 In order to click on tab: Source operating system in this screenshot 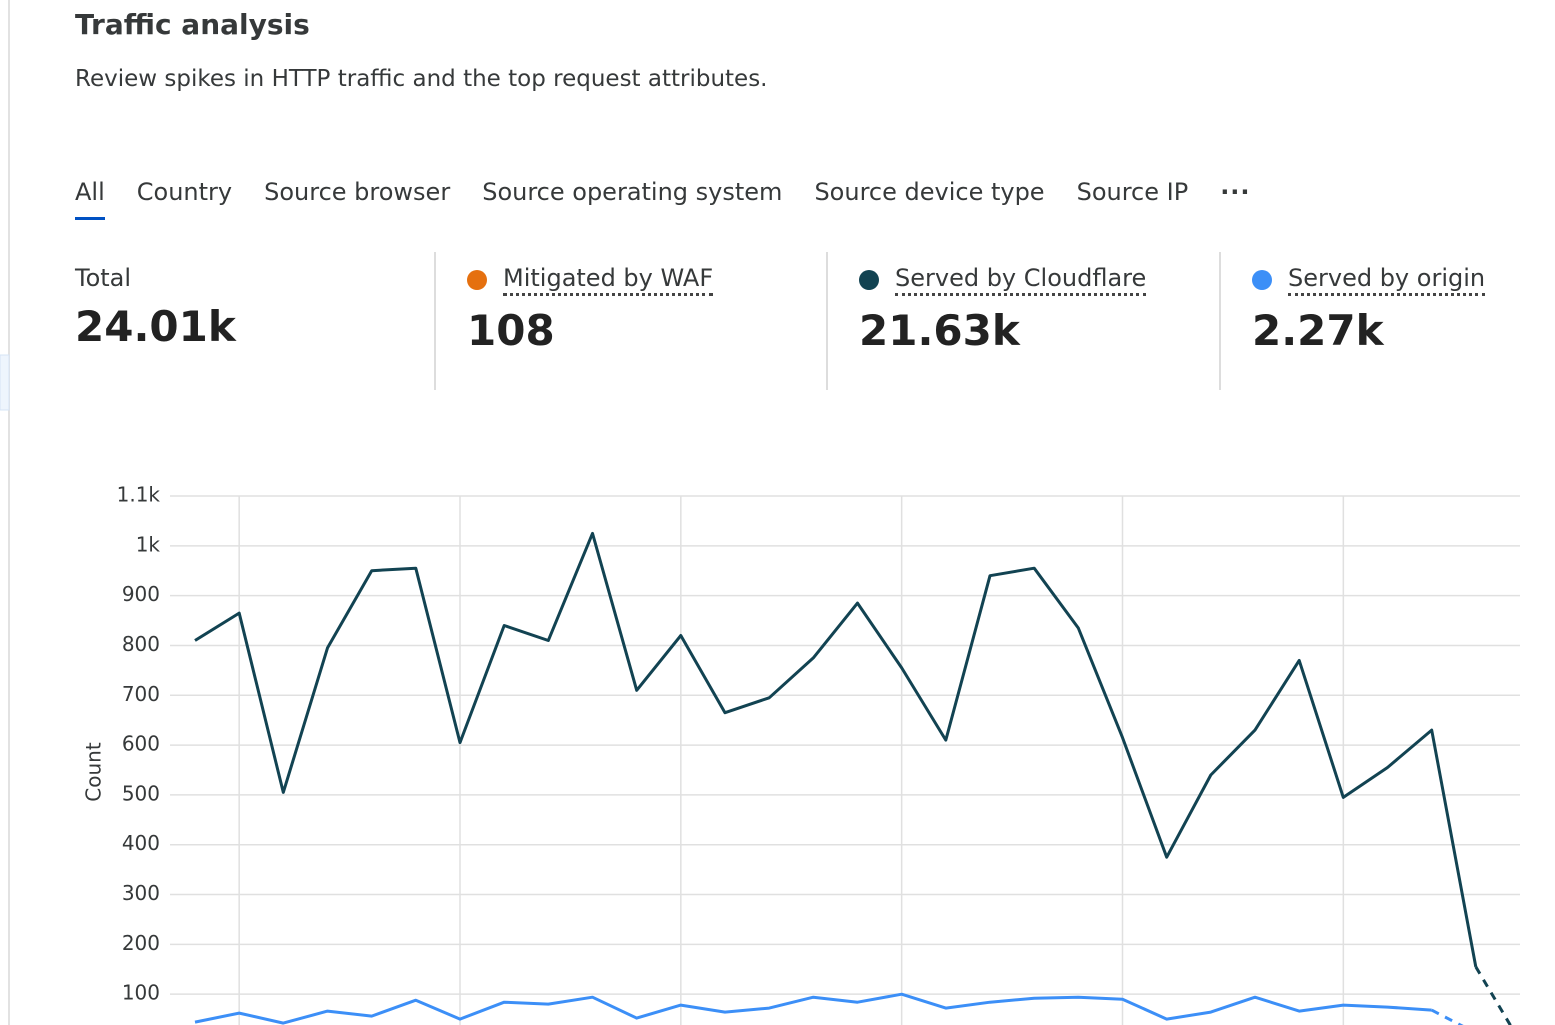, I will do `click(632, 192)`.